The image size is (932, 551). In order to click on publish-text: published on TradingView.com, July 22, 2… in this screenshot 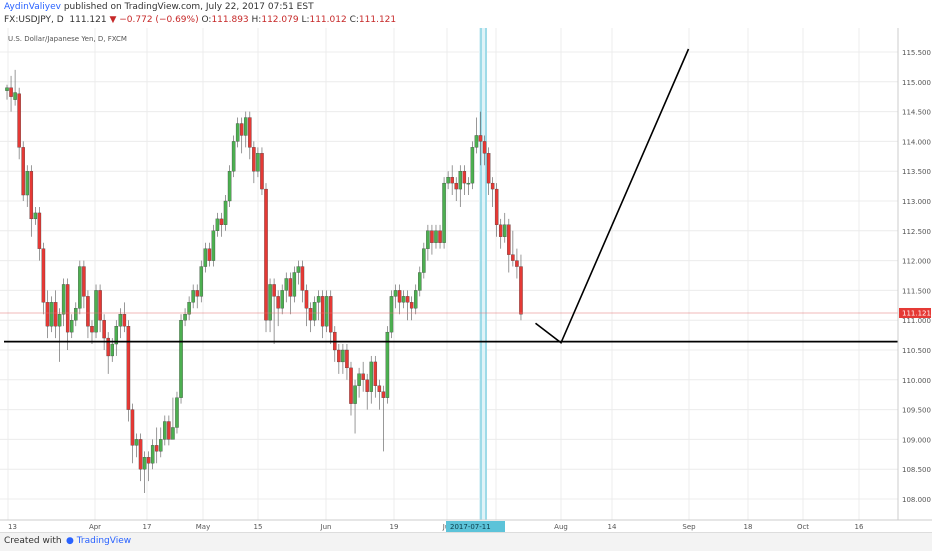, I will do `click(188, 7)`.